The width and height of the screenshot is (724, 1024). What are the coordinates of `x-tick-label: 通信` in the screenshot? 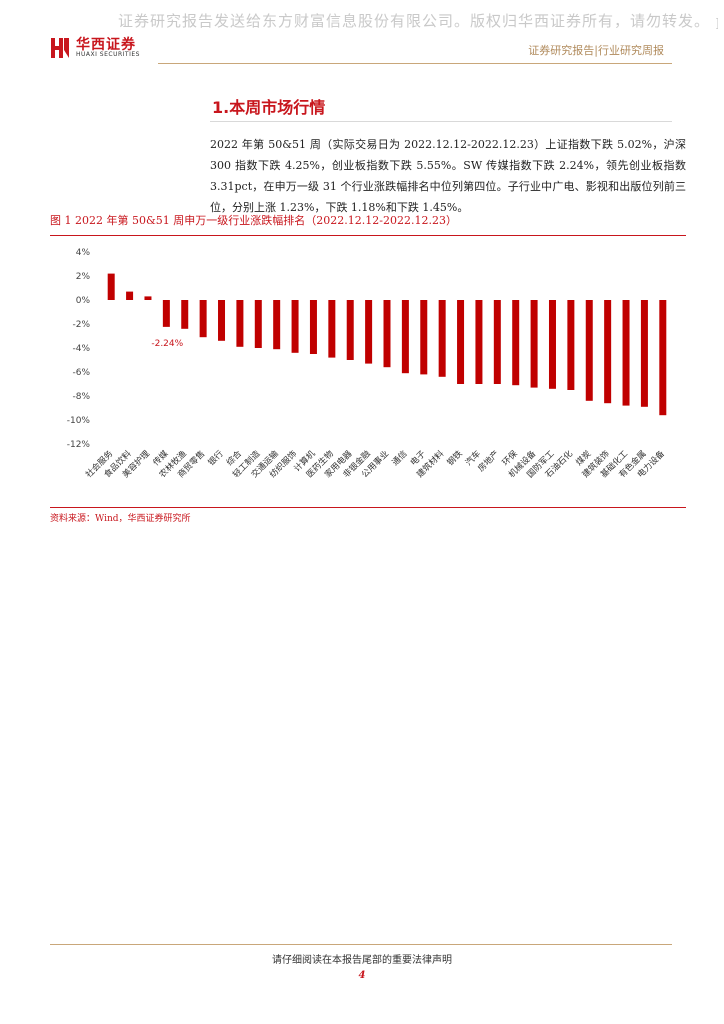 It's located at (400, 458).